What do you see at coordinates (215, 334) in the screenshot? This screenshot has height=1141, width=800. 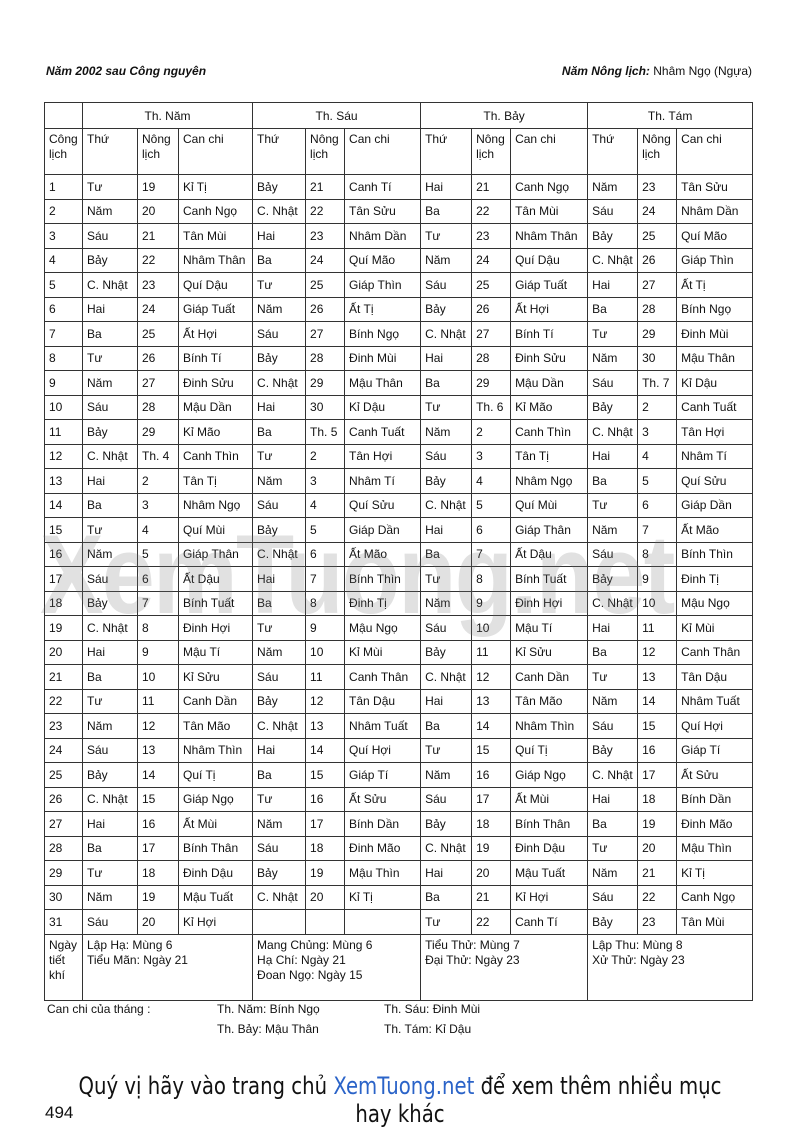 I see `cell: Ất Hợi` at bounding box center [215, 334].